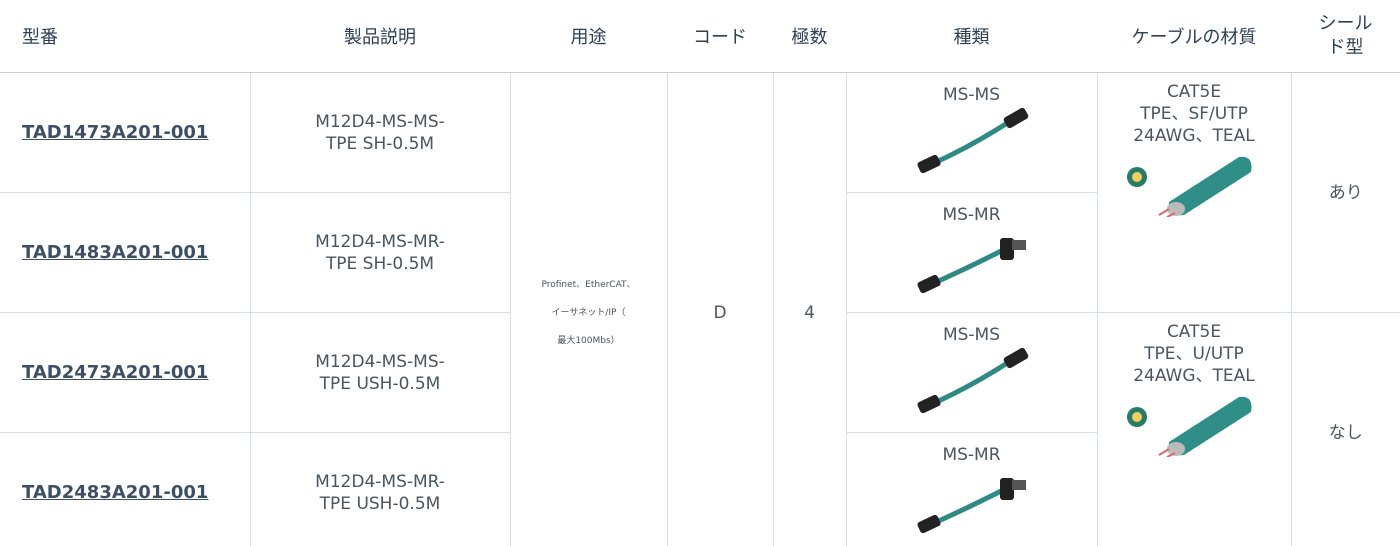 The height and width of the screenshot is (546, 1400). I want to click on description-cell: M12D4-MS-MS- TPE SH-0.5M, so click(380, 132).